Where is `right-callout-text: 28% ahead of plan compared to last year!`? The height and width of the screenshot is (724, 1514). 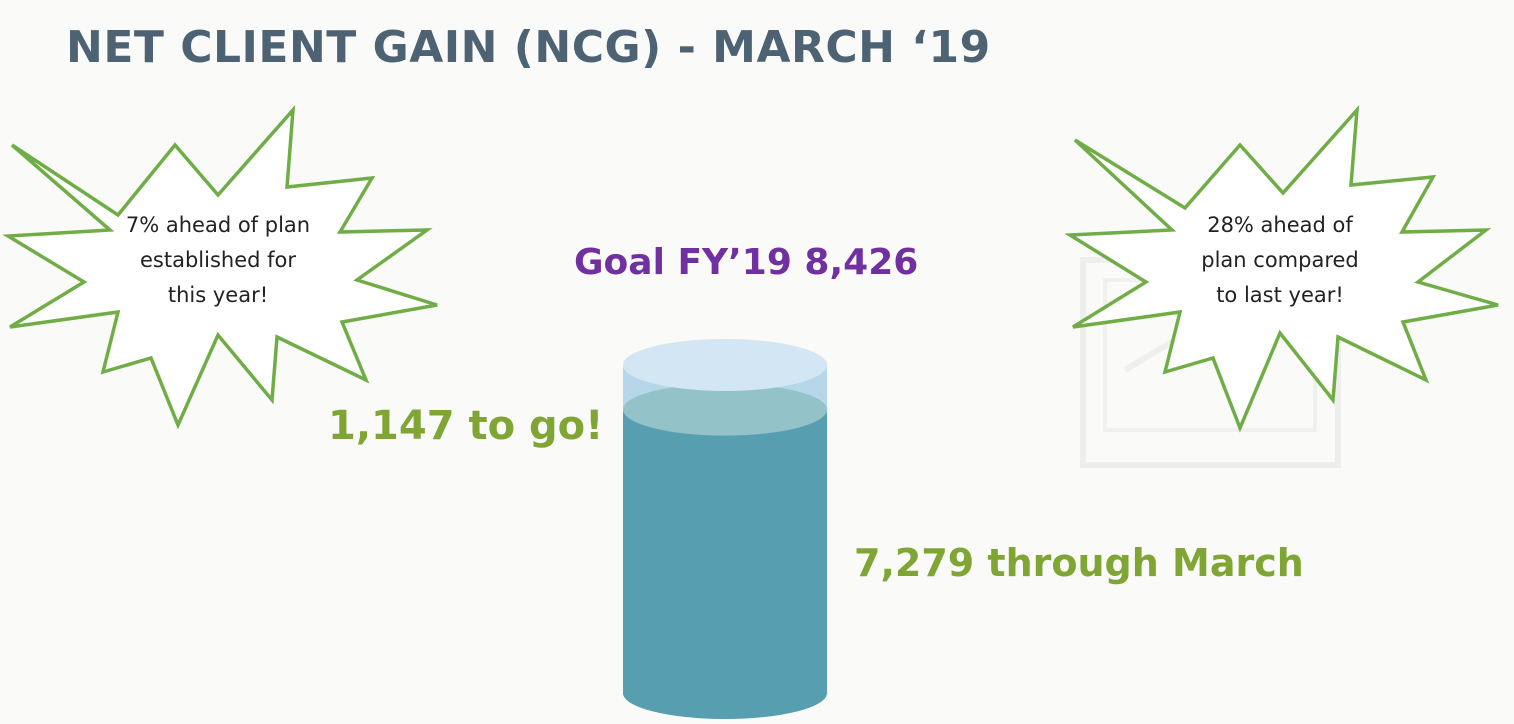
right-callout-text: 28% ahead of plan compared to last year! is located at coordinates (1280, 260).